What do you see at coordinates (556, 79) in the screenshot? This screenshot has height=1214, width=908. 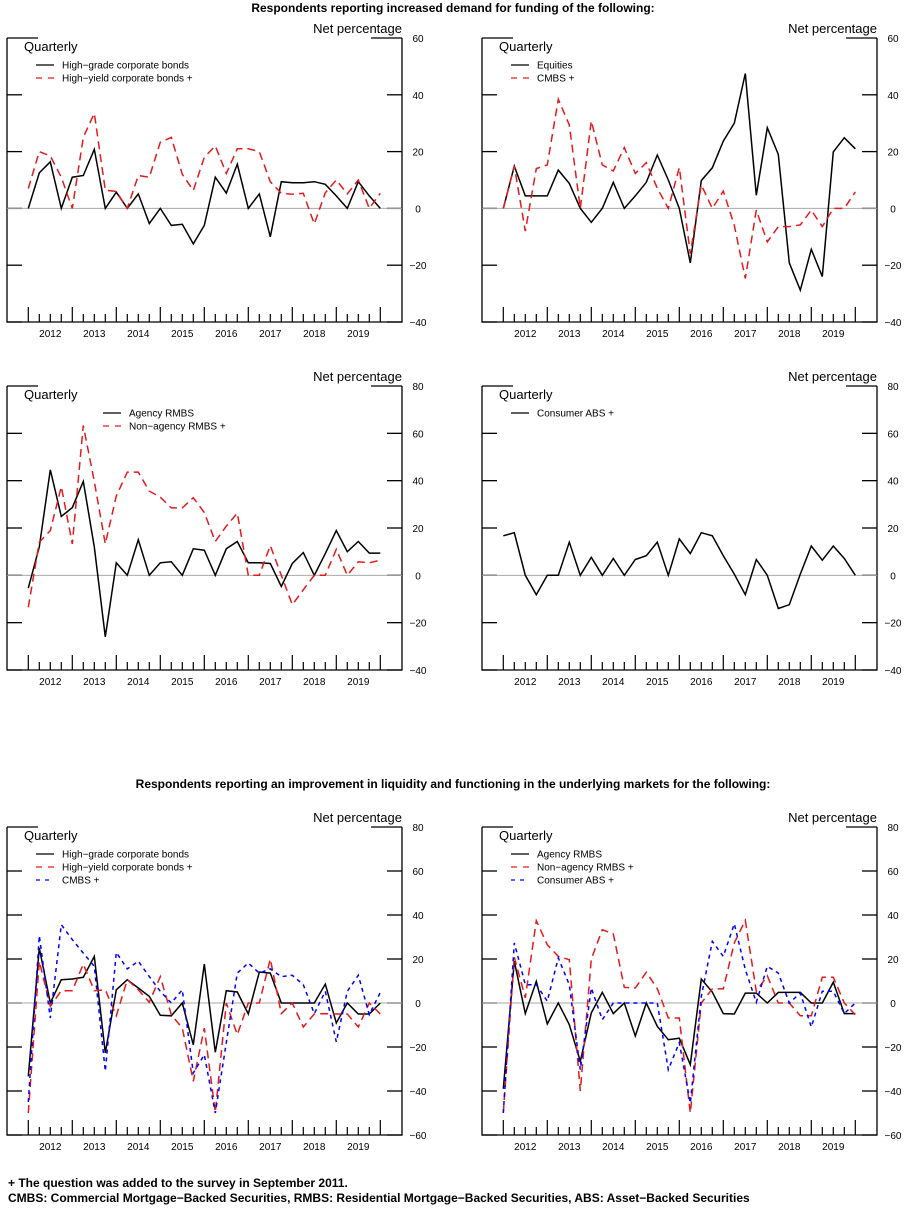 I see `legend-label: CMBS +` at bounding box center [556, 79].